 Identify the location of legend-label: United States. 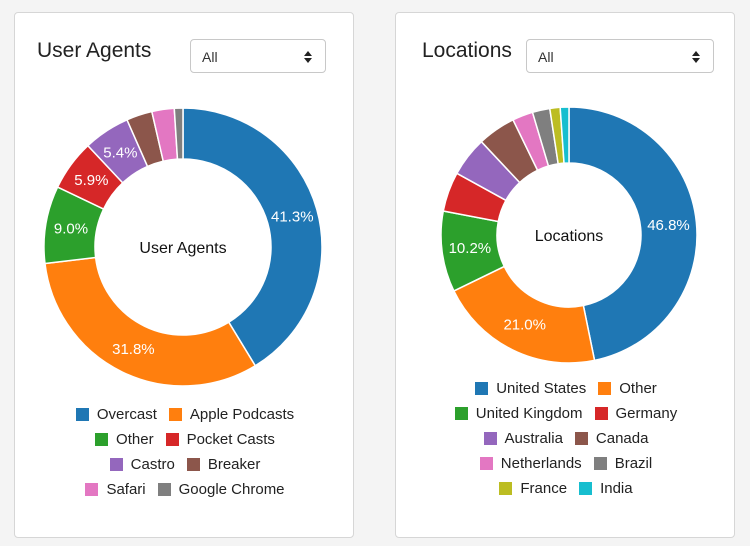
(541, 388).